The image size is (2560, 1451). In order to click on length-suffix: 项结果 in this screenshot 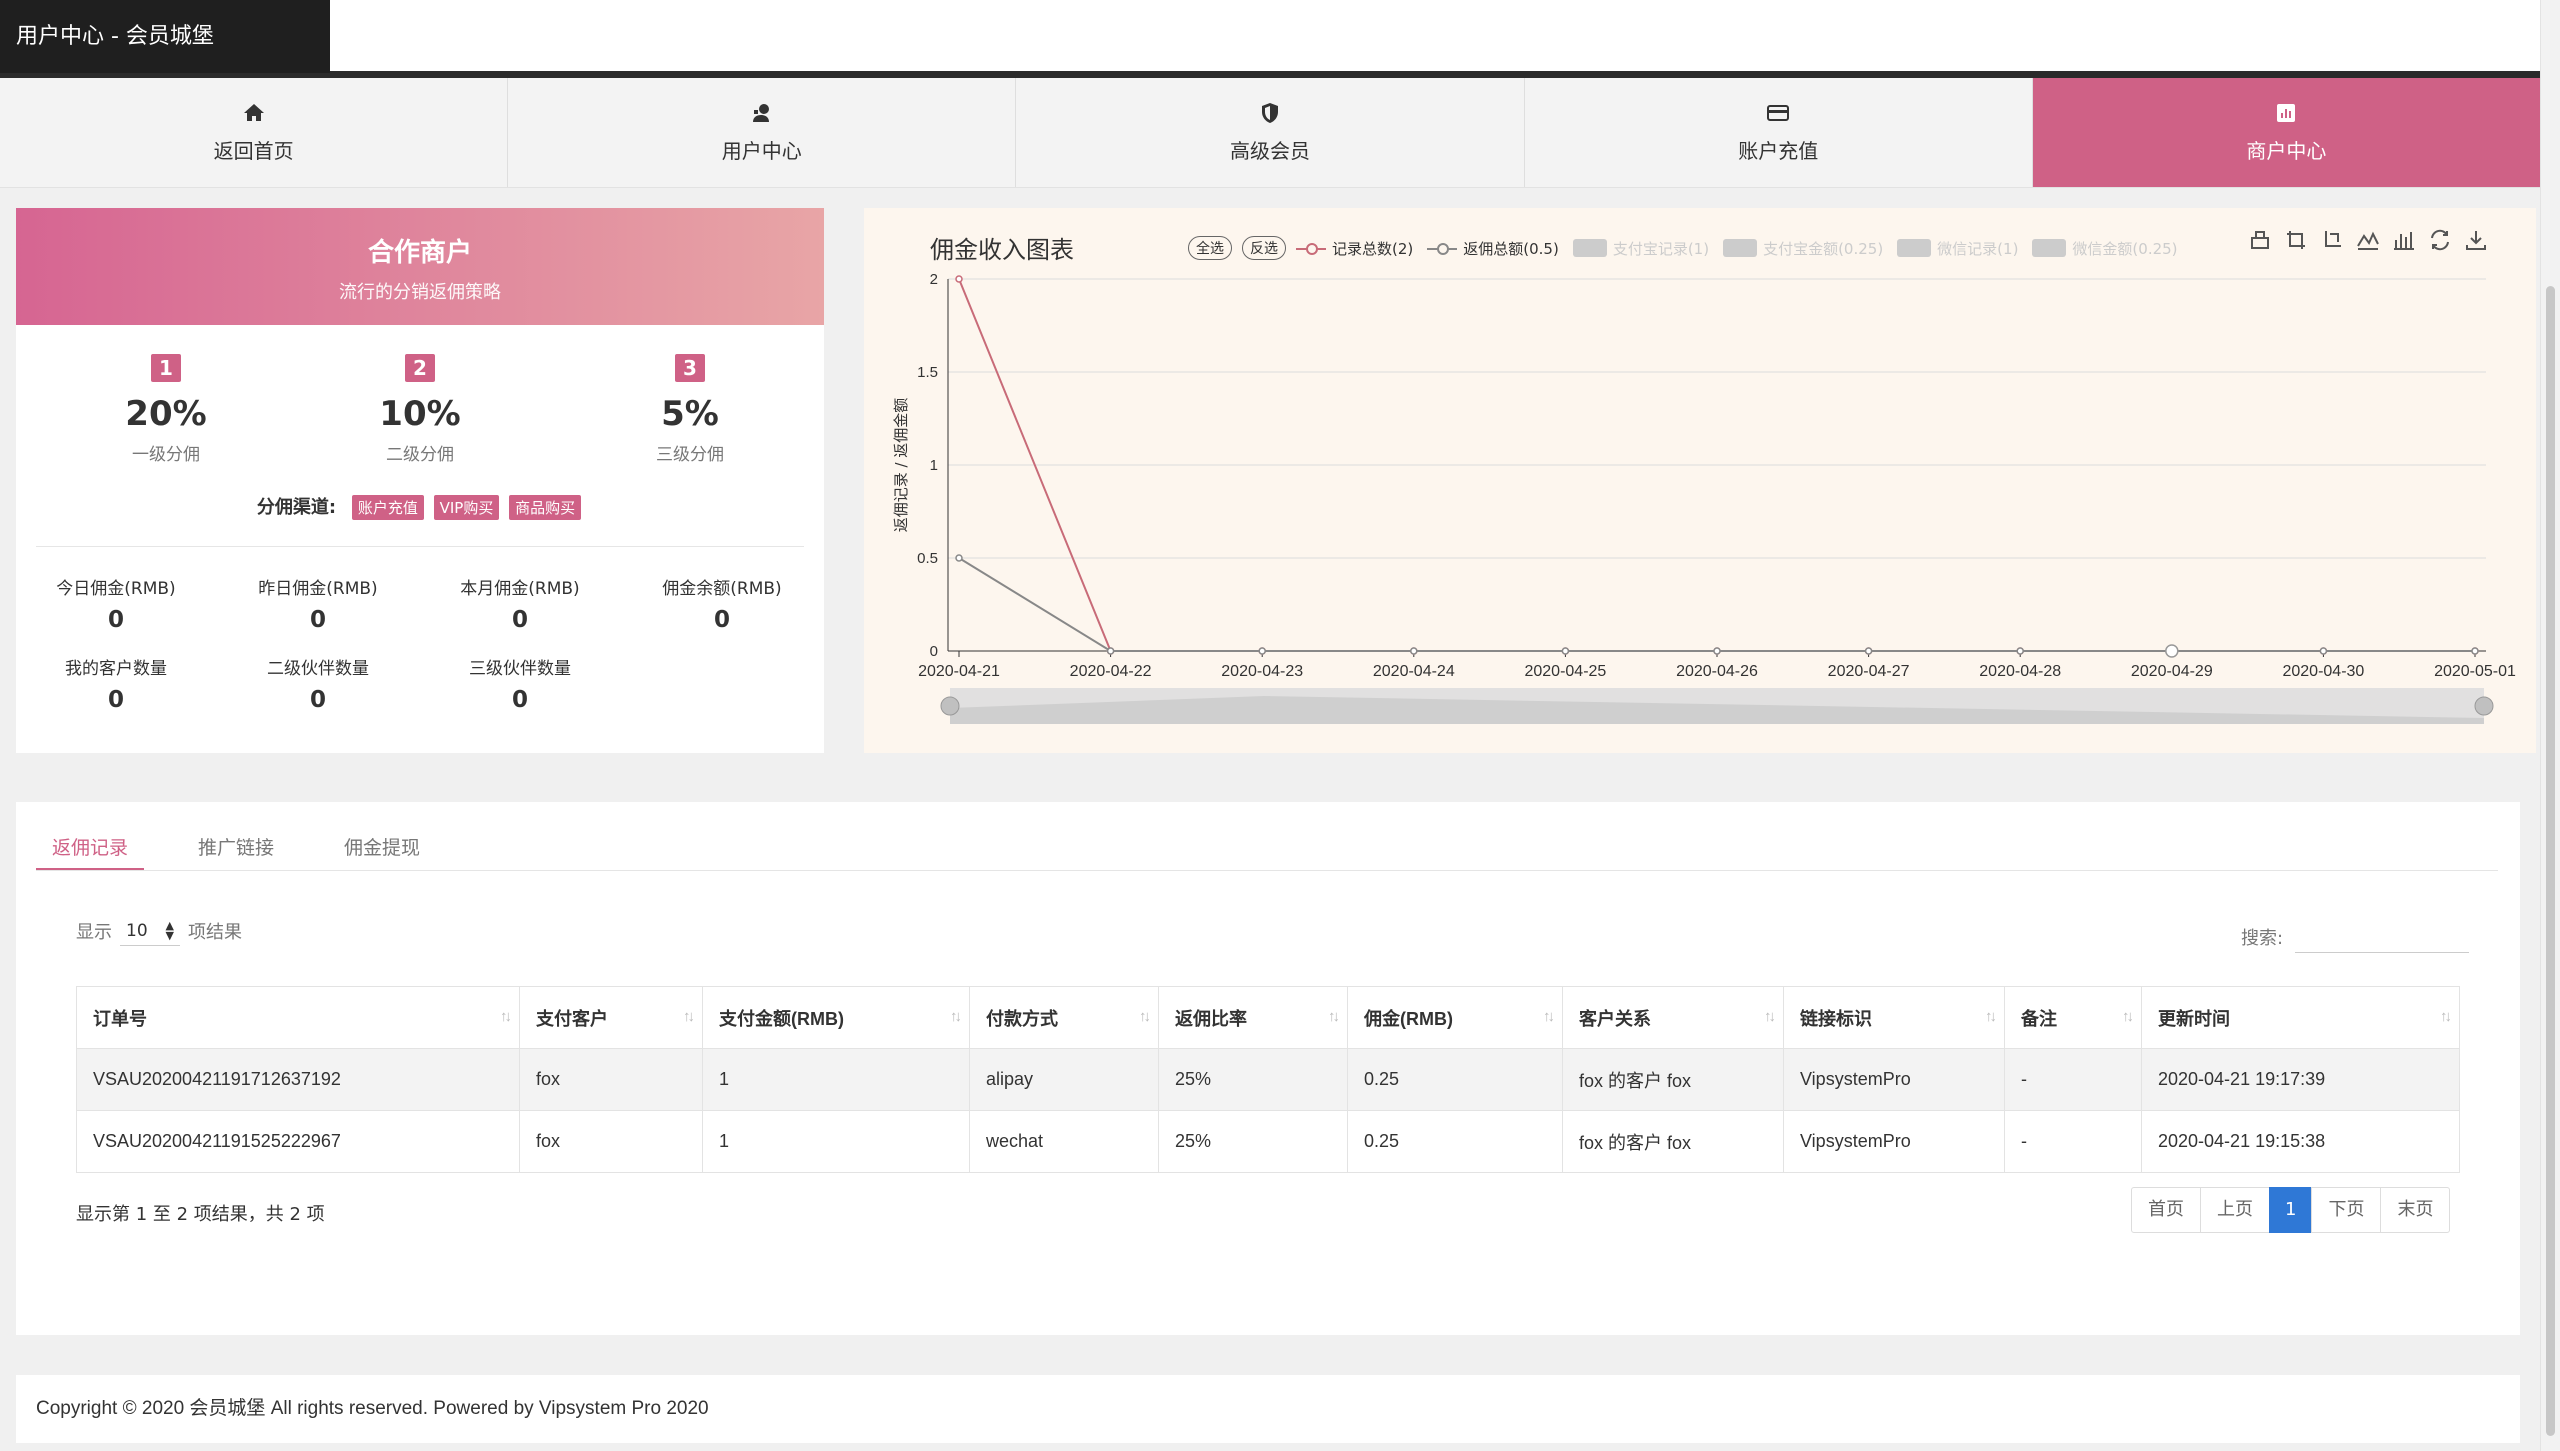, I will do `click(215, 932)`.